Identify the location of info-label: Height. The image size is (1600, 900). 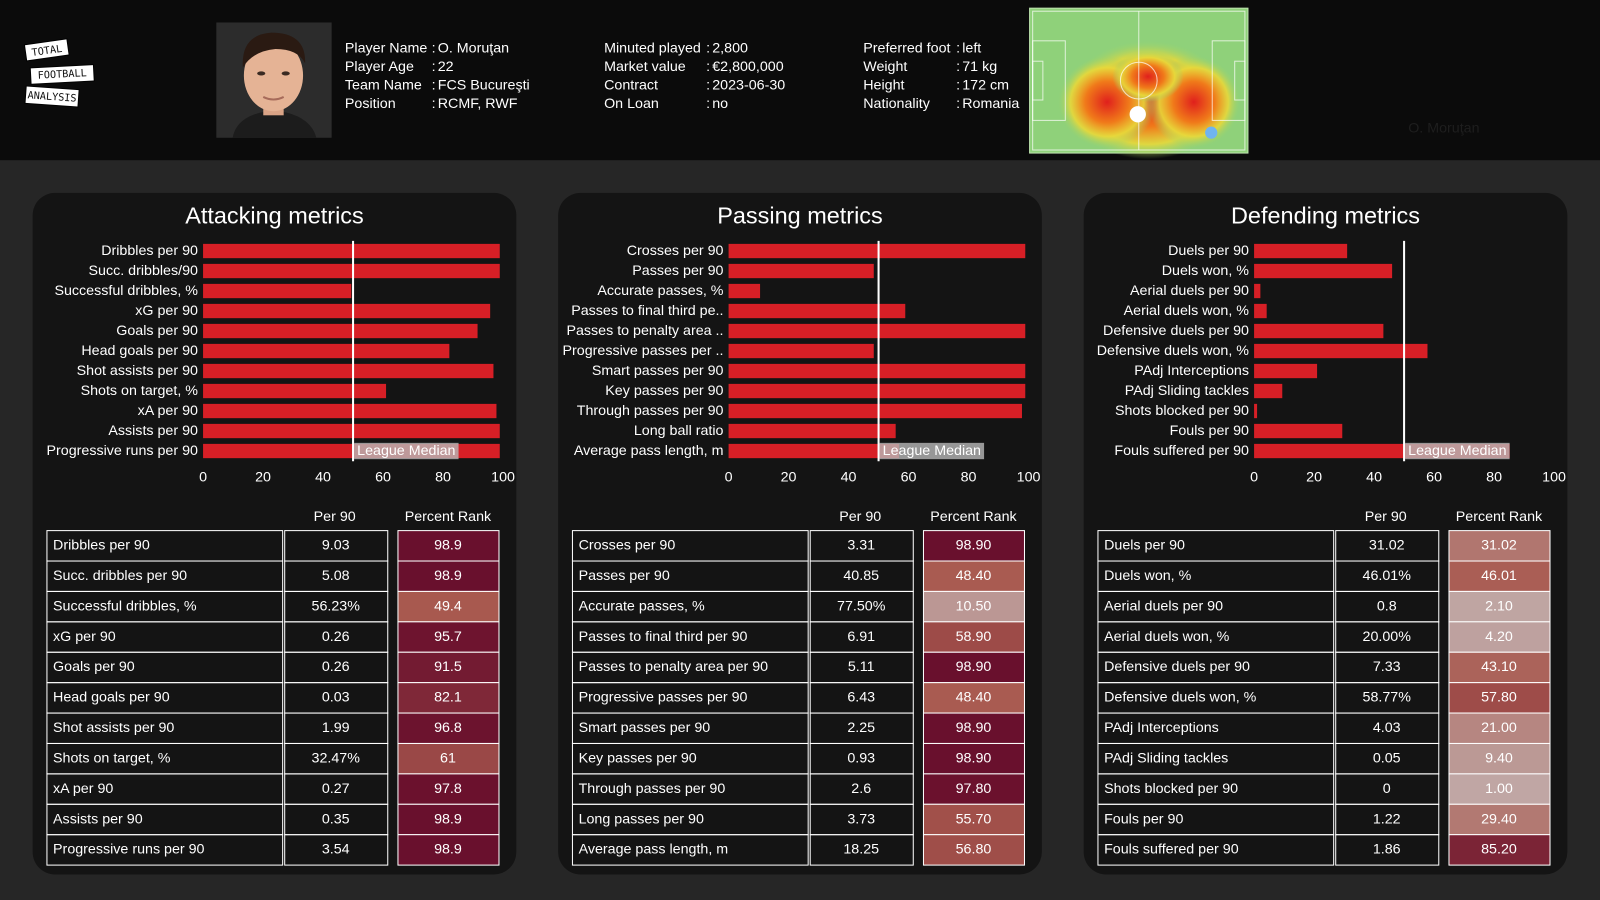
(883, 85).